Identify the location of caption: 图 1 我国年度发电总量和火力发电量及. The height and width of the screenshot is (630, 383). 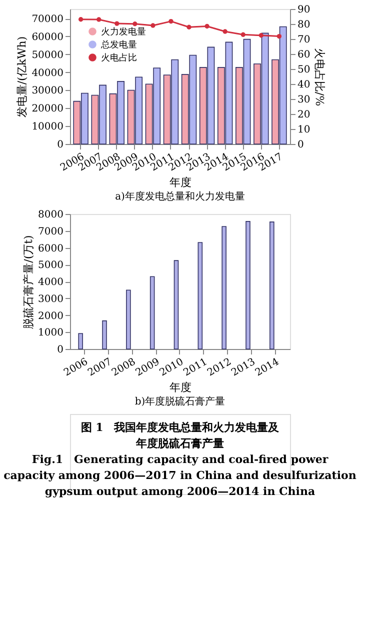
(180, 427).